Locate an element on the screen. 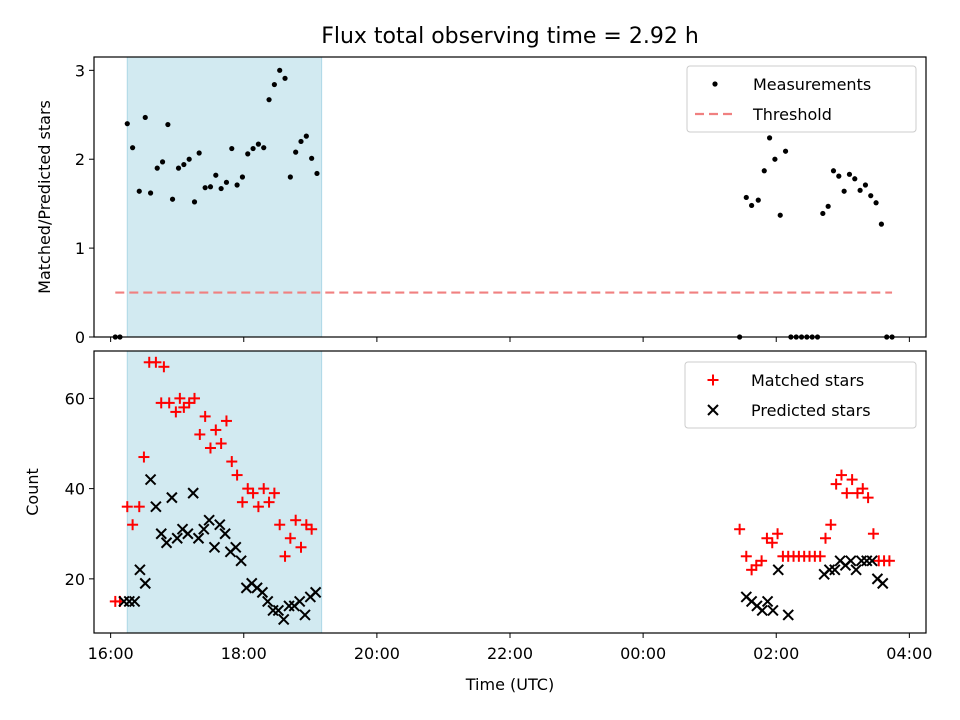 The width and height of the screenshot is (960, 720). ratio-legend: Measurements Threshold is located at coordinates (801, 99).